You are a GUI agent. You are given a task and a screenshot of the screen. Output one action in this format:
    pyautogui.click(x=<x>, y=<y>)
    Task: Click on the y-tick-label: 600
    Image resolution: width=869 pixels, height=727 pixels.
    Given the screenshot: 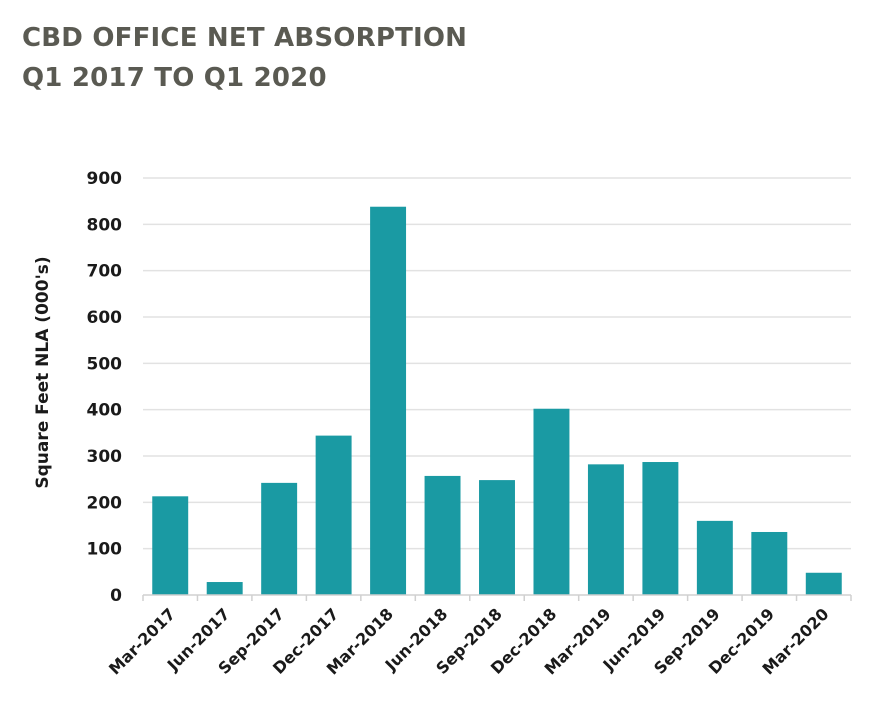 What is the action you would take?
    pyautogui.click(x=105, y=318)
    